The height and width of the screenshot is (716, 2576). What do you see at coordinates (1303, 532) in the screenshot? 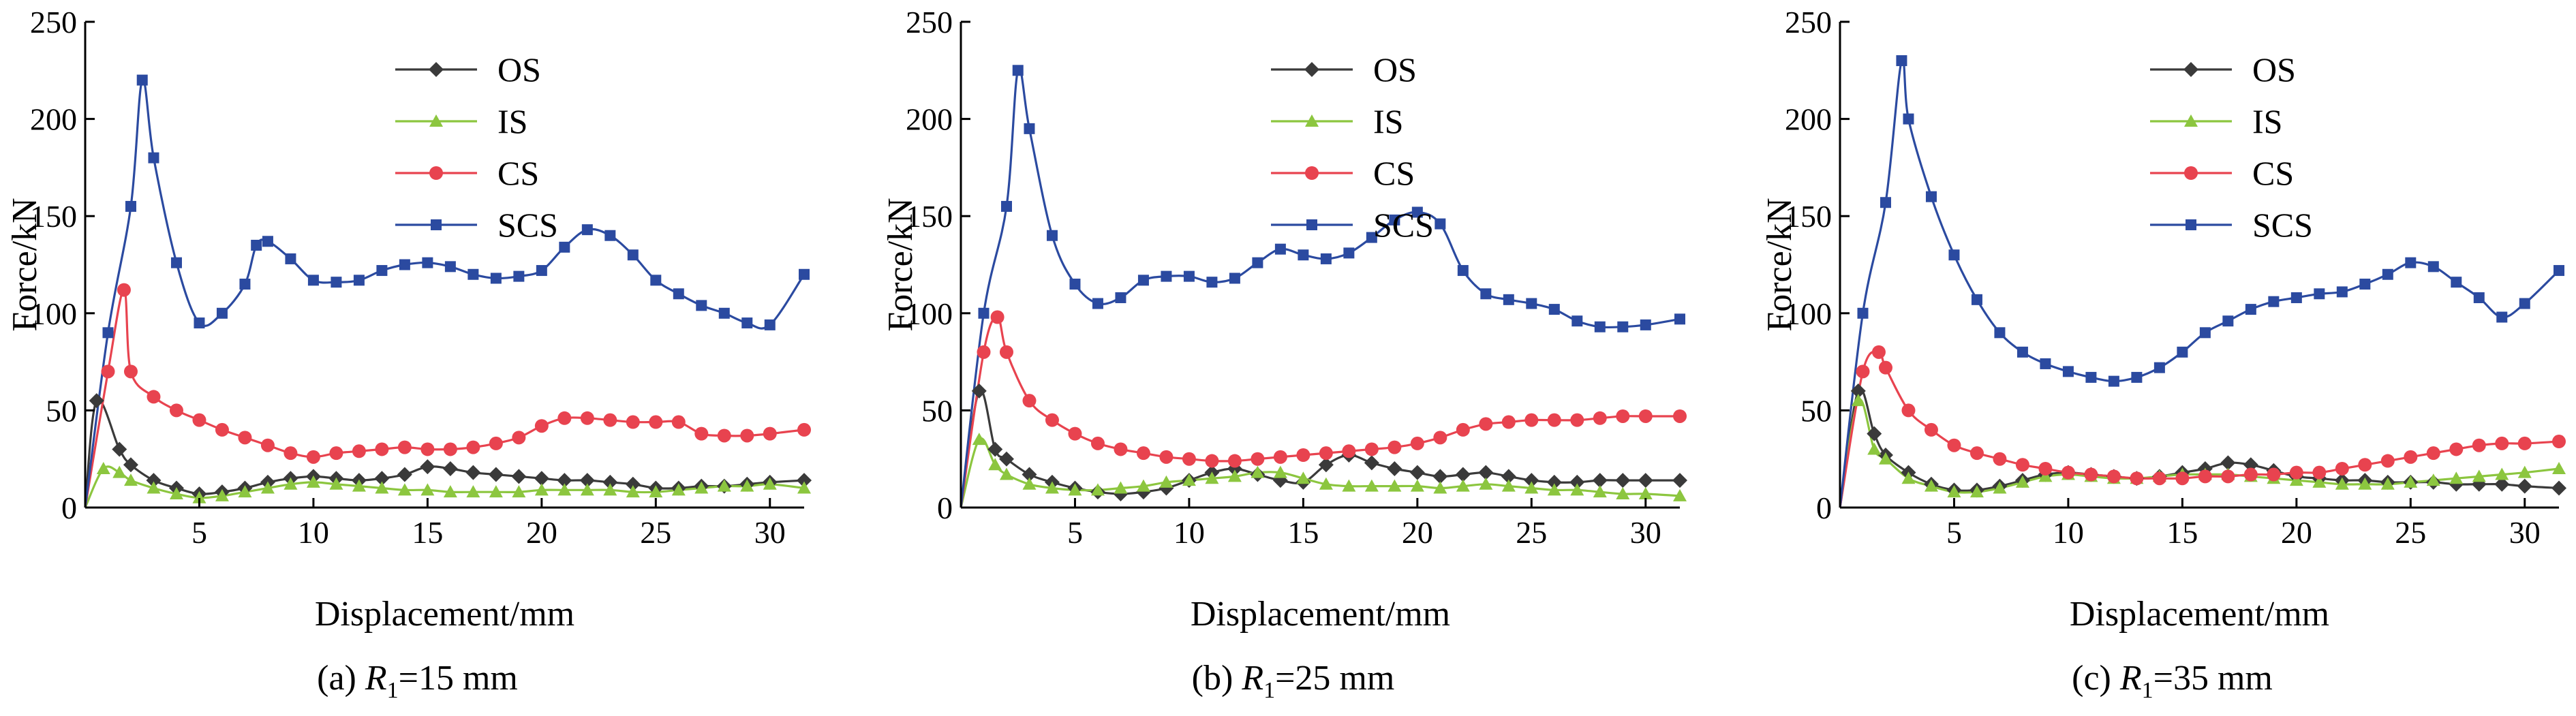
I see `x-tick-label: 15` at bounding box center [1303, 532].